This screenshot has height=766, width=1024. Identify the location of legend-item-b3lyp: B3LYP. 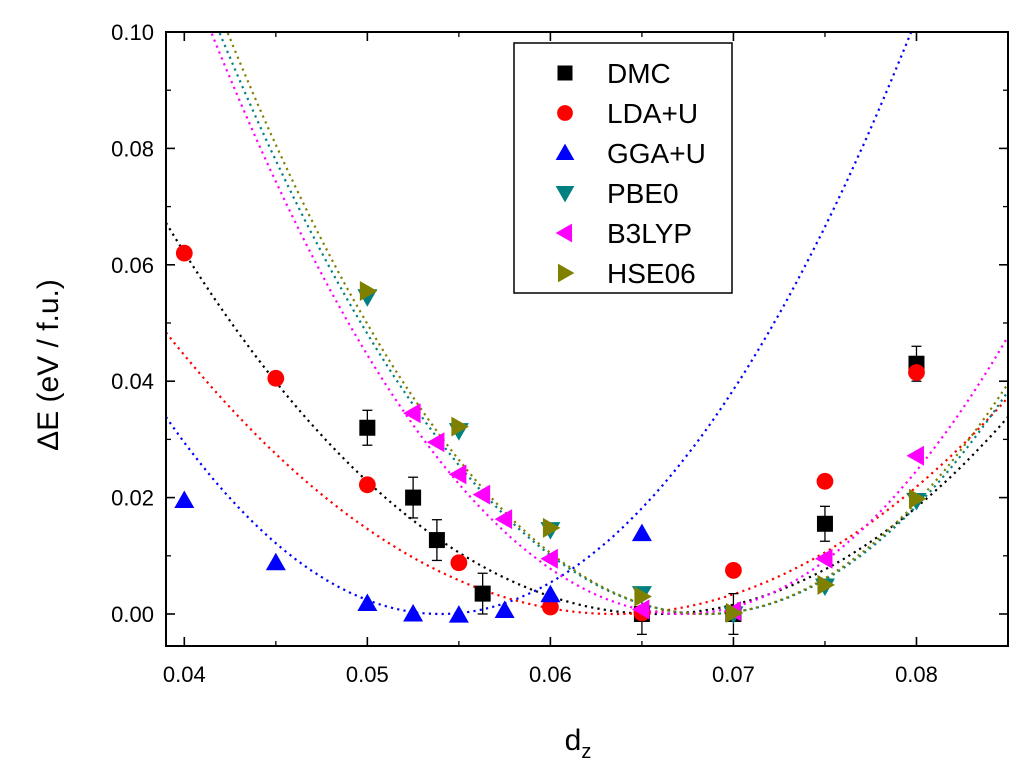
(623, 233).